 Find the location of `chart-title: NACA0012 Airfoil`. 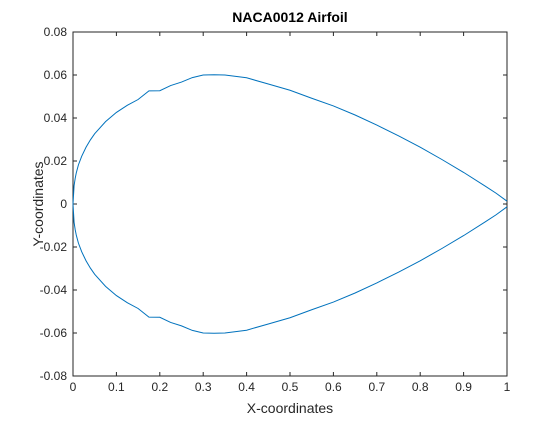

chart-title: NACA0012 Airfoil is located at coordinates (289, 17).